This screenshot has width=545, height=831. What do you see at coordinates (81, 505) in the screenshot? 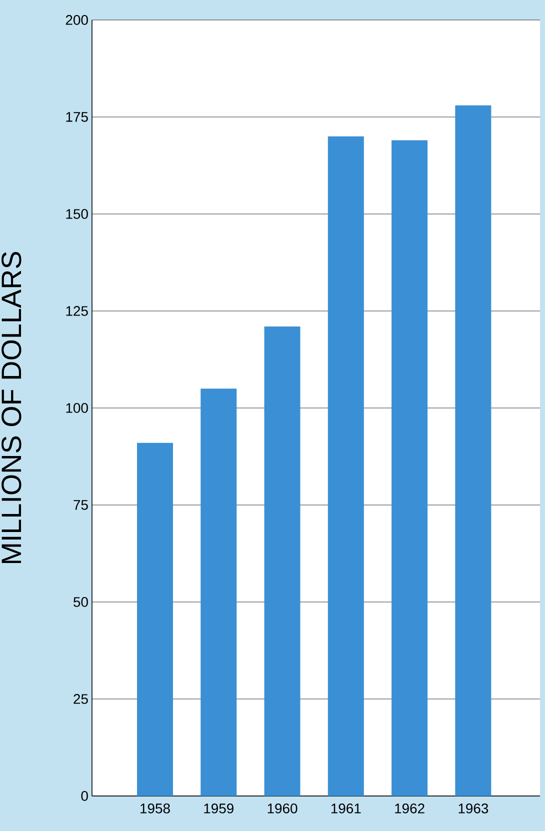
I see `y-tick-label: 75` at bounding box center [81, 505].